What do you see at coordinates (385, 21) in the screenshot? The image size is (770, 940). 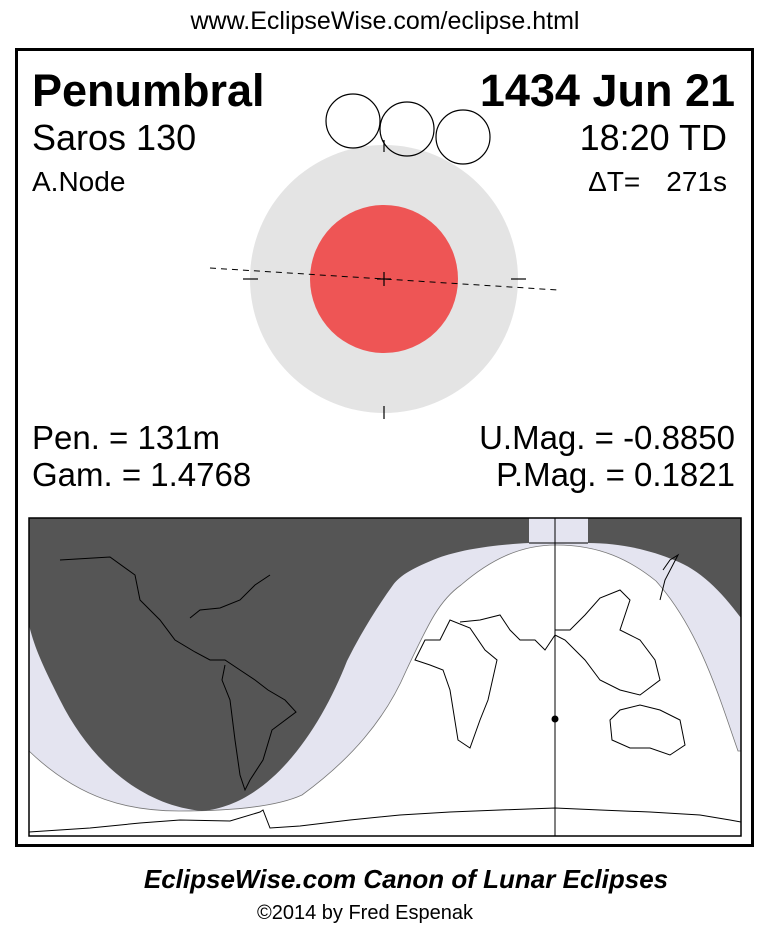 I see `site-url: www.EclipseWise.com/eclipse.html` at bounding box center [385, 21].